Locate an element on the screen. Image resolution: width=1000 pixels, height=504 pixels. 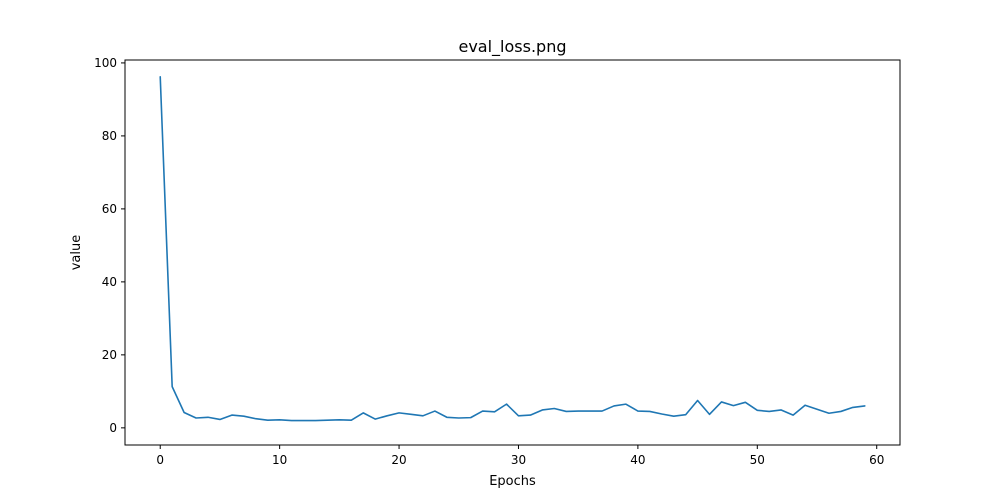
y-tick-label: 0 is located at coordinates (113, 428).